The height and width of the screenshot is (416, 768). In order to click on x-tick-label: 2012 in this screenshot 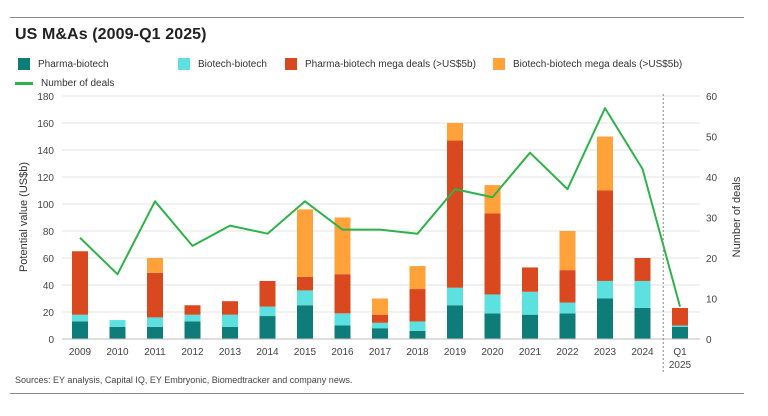, I will do `click(192, 352)`.